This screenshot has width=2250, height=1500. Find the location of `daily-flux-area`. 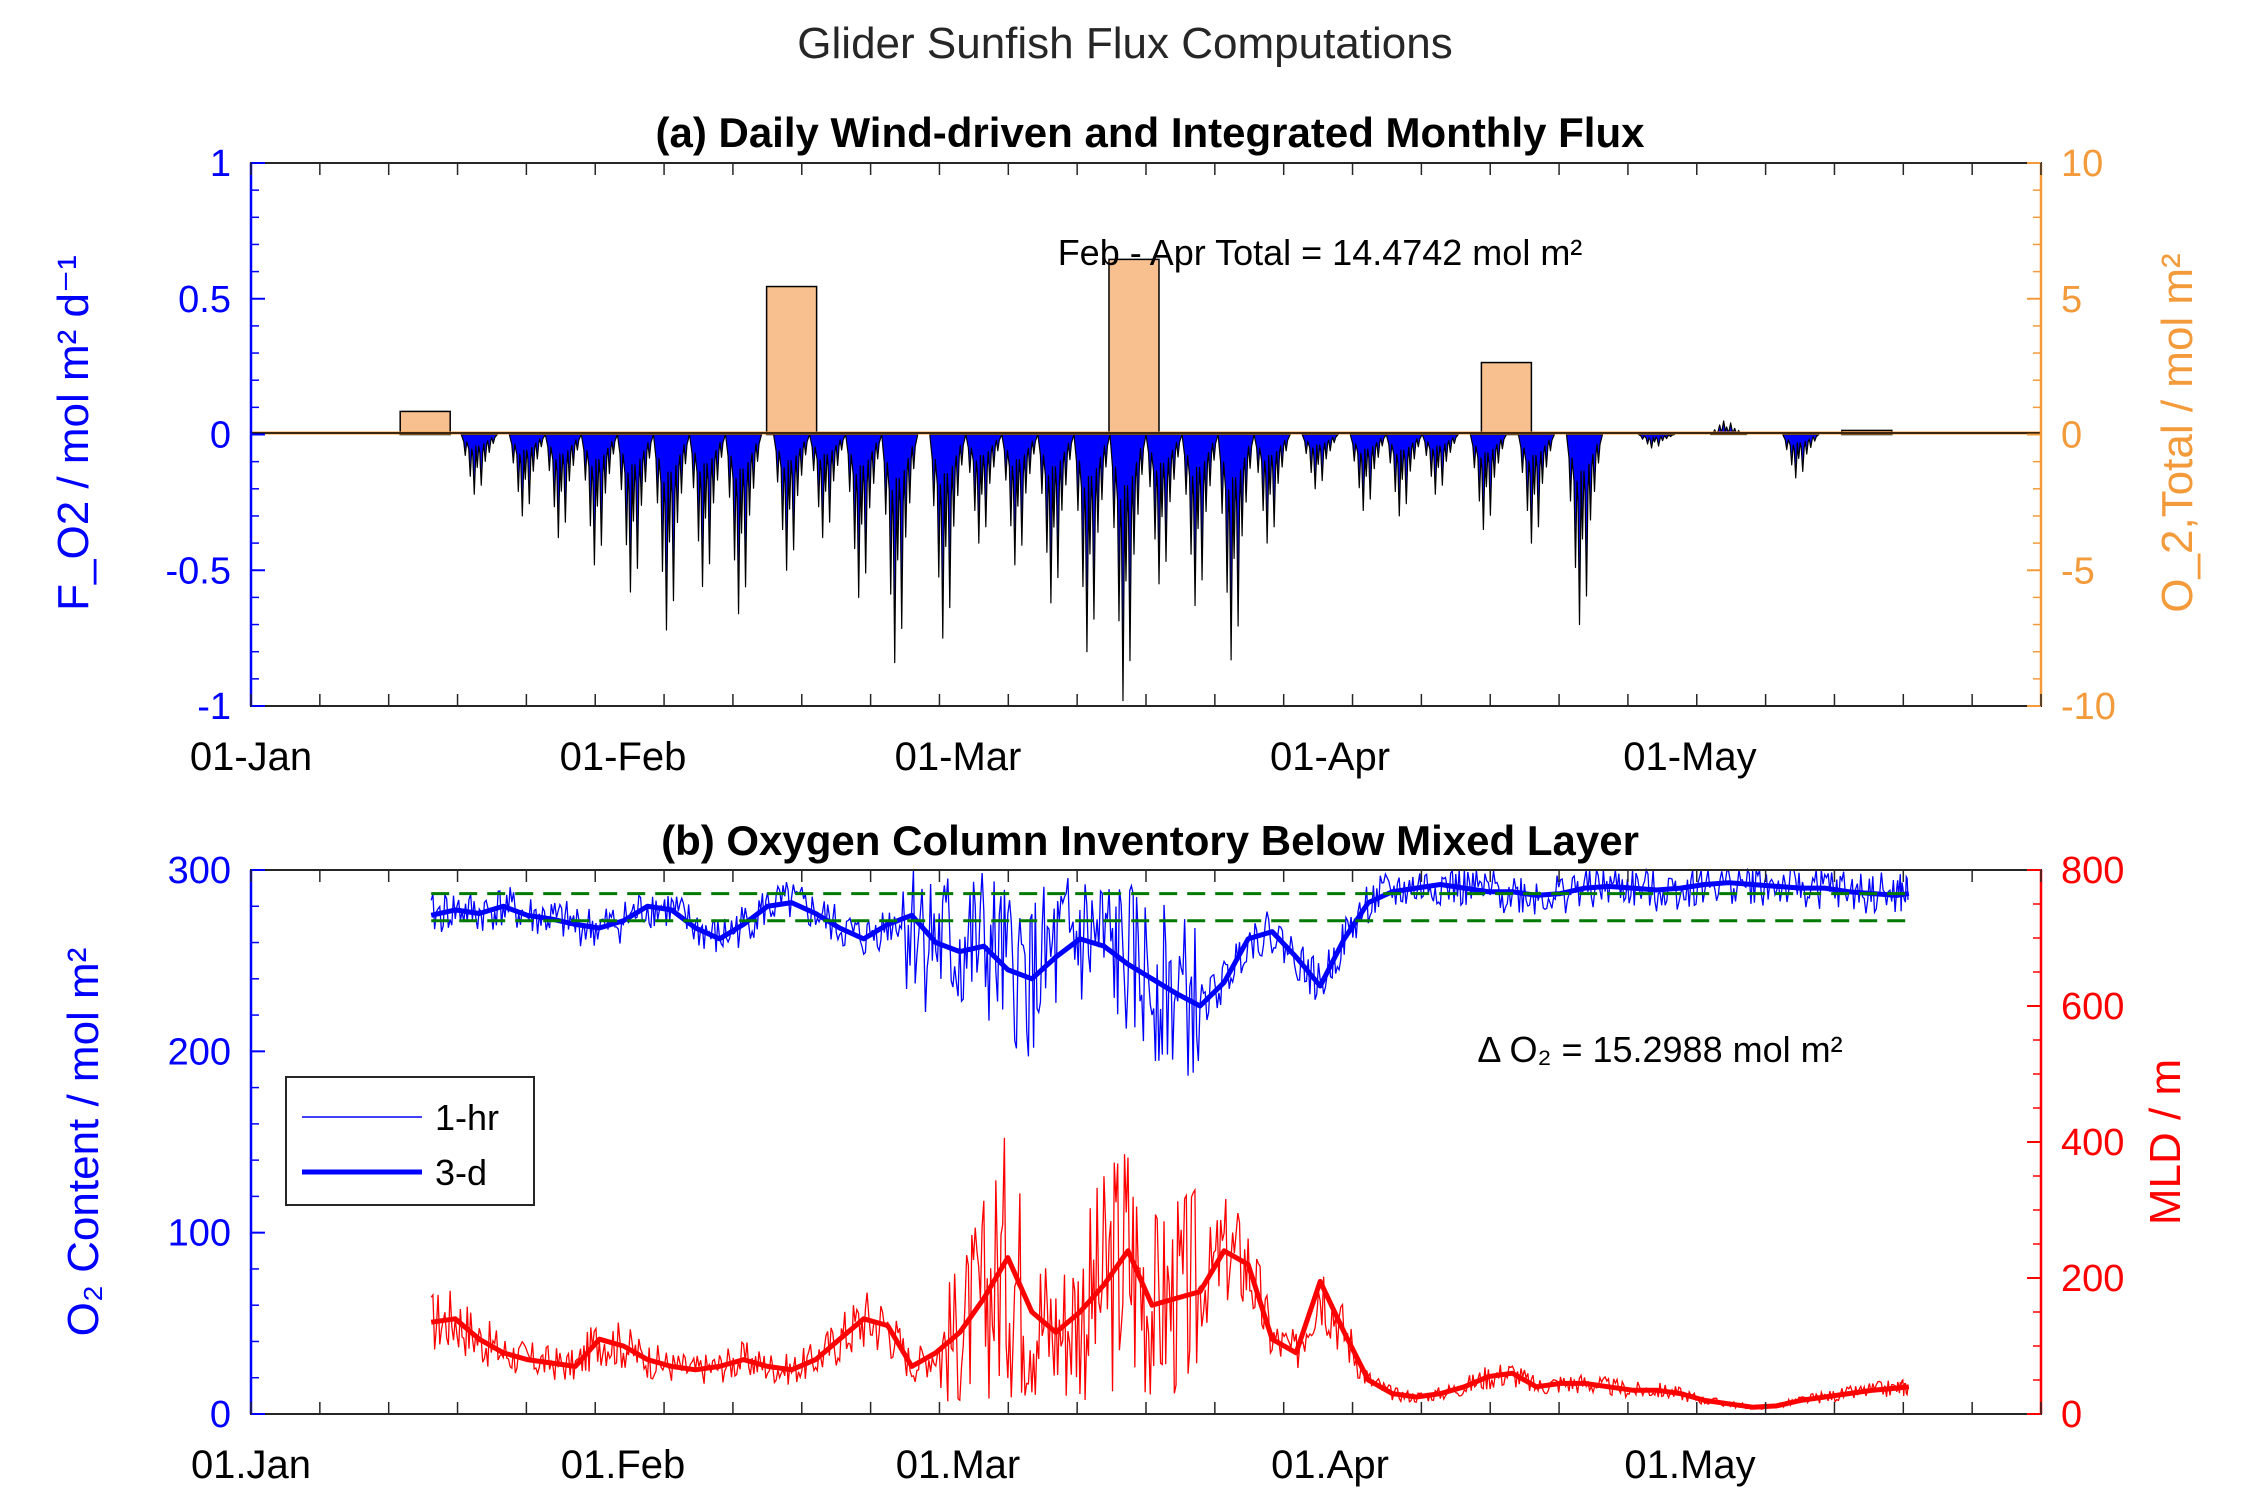

daily-flux-area is located at coordinates (1140, 561).